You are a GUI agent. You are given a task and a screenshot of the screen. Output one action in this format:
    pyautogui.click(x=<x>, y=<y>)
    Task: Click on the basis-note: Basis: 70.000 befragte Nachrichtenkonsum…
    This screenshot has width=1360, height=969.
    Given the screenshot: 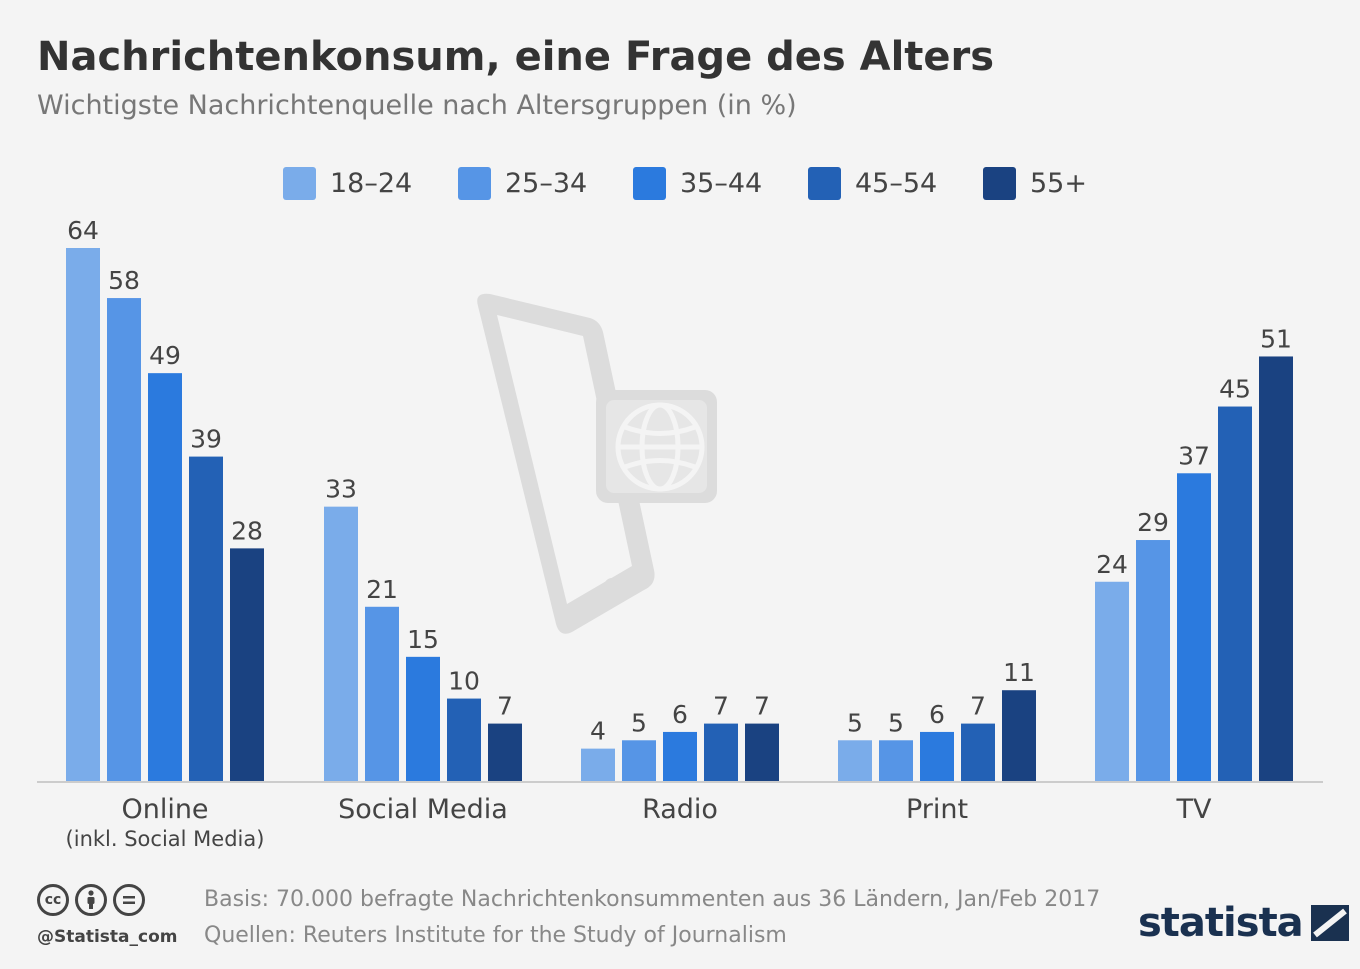 What is the action you would take?
    pyautogui.click(x=652, y=899)
    